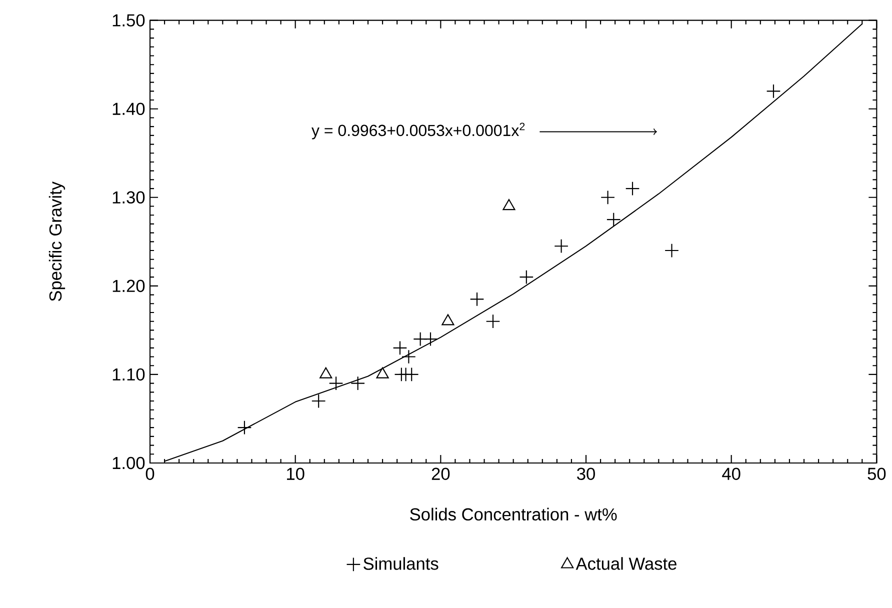 This screenshot has height=608, width=892. What do you see at coordinates (128, 20) in the screenshot?
I see `y-tick-label: 1.50` at bounding box center [128, 20].